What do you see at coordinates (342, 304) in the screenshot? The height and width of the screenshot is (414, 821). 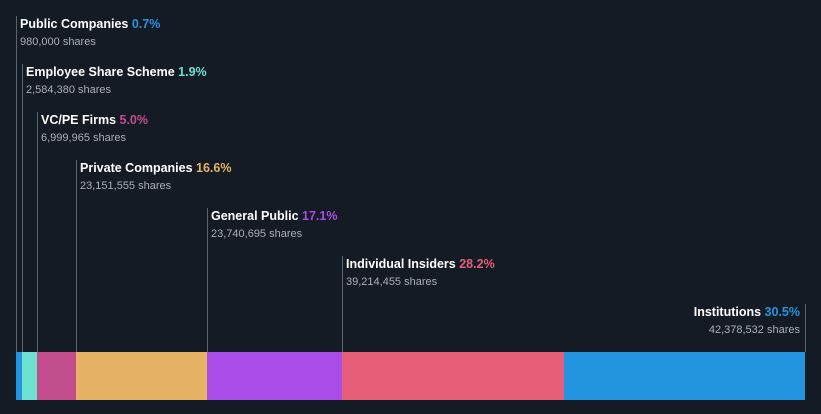 I see `guide-line-individual-insiders` at bounding box center [342, 304].